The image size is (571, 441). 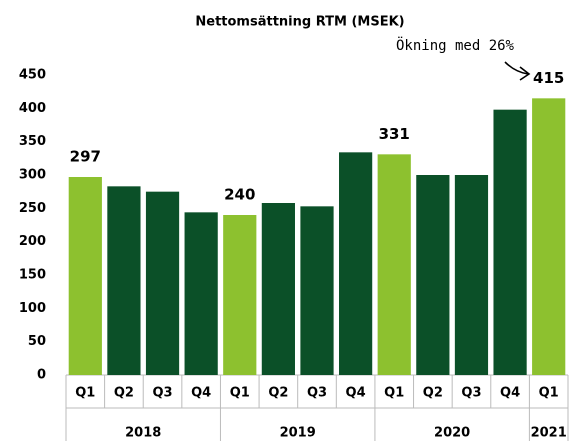 What do you see at coordinates (455, 45) in the screenshot?
I see `annotation: Ökning med 26%` at bounding box center [455, 45].